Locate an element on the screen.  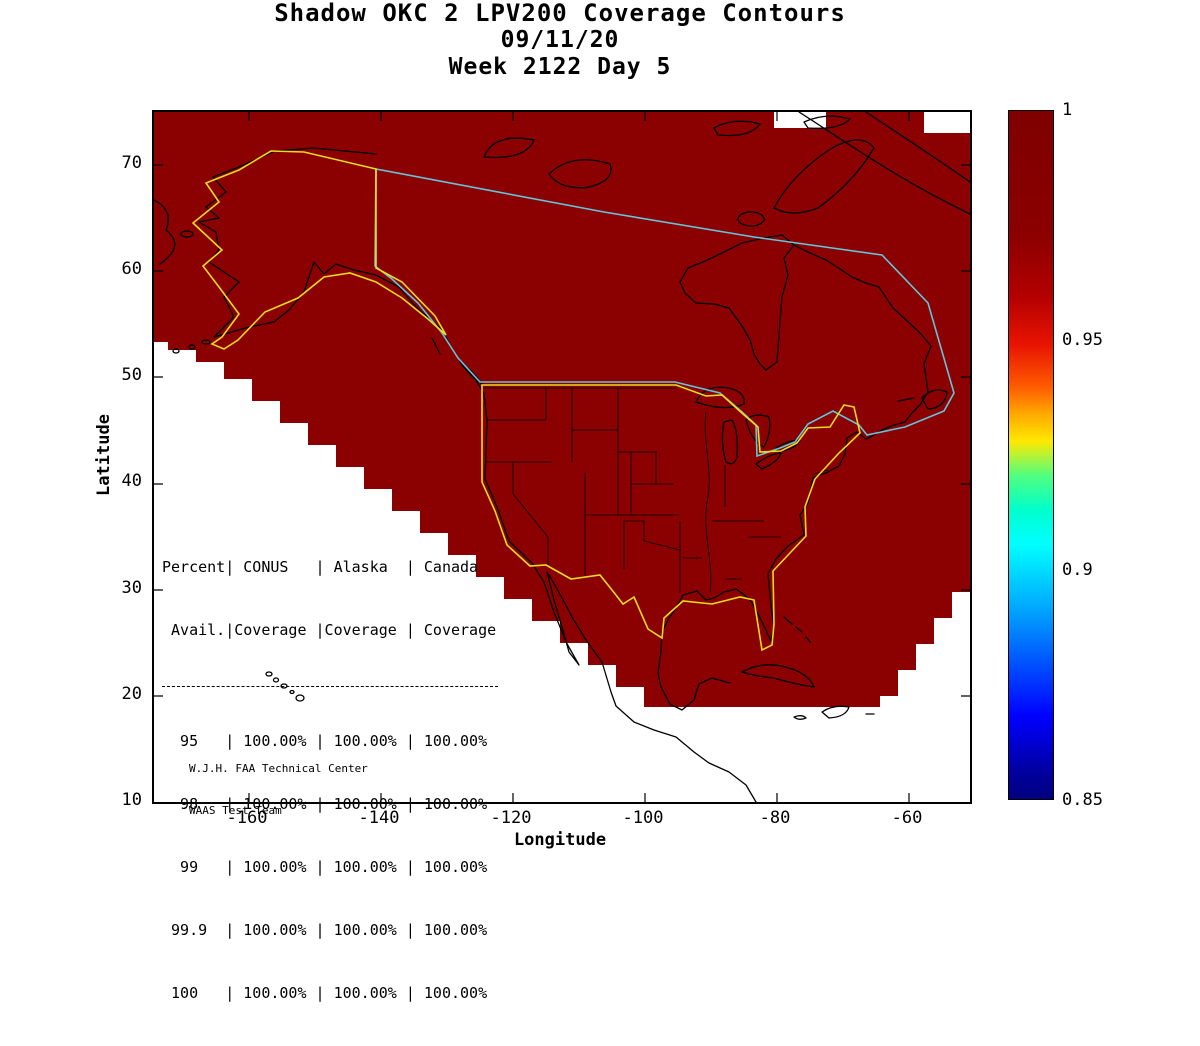
conus-contour-path is located at coordinates (671, 518).